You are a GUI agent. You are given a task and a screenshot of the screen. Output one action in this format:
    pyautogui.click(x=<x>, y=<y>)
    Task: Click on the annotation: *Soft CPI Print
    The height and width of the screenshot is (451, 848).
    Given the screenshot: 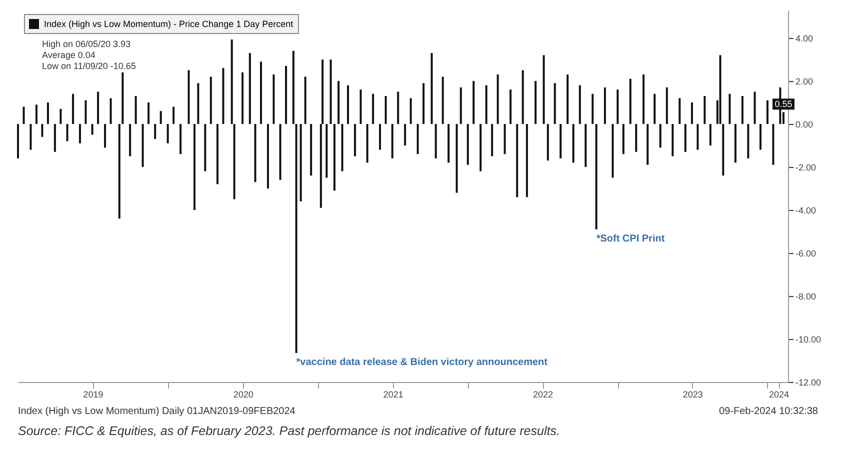 What is the action you would take?
    pyautogui.click(x=631, y=238)
    